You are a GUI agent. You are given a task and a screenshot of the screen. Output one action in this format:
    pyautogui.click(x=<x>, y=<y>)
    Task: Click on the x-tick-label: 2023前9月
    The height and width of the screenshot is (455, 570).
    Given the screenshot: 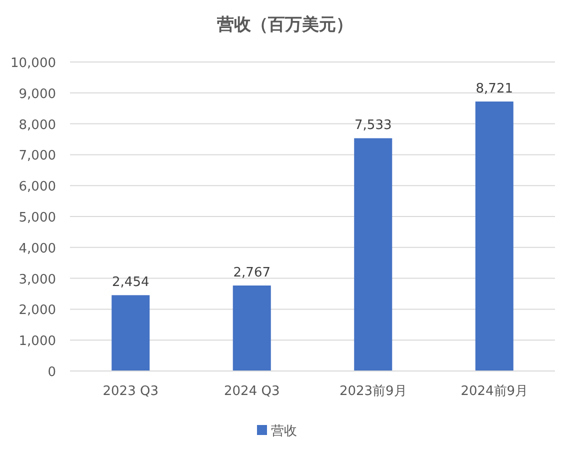 What is the action you would take?
    pyautogui.click(x=373, y=391)
    